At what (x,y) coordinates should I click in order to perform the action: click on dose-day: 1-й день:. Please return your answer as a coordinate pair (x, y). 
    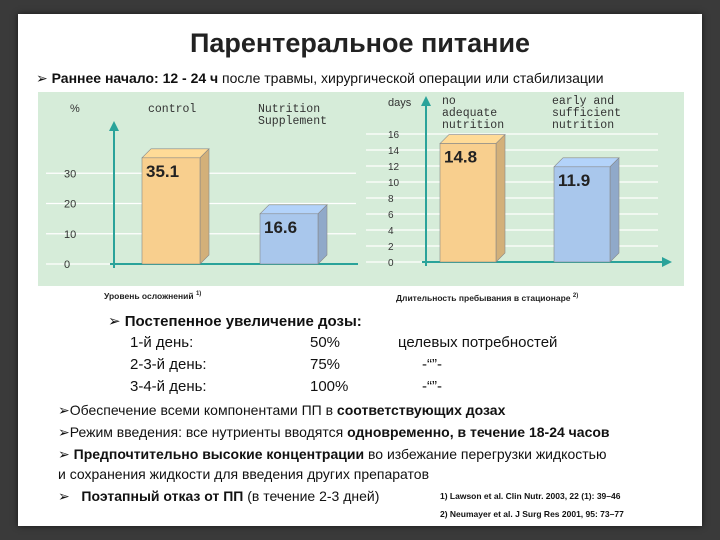
    Looking at the image, I should click on (162, 342).